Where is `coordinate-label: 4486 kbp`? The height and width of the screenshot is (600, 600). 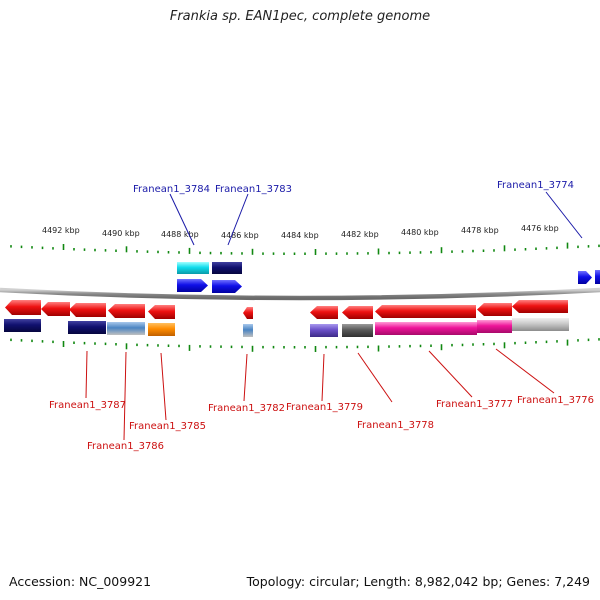 coordinate-label: 4486 kbp is located at coordinates (240, 235).